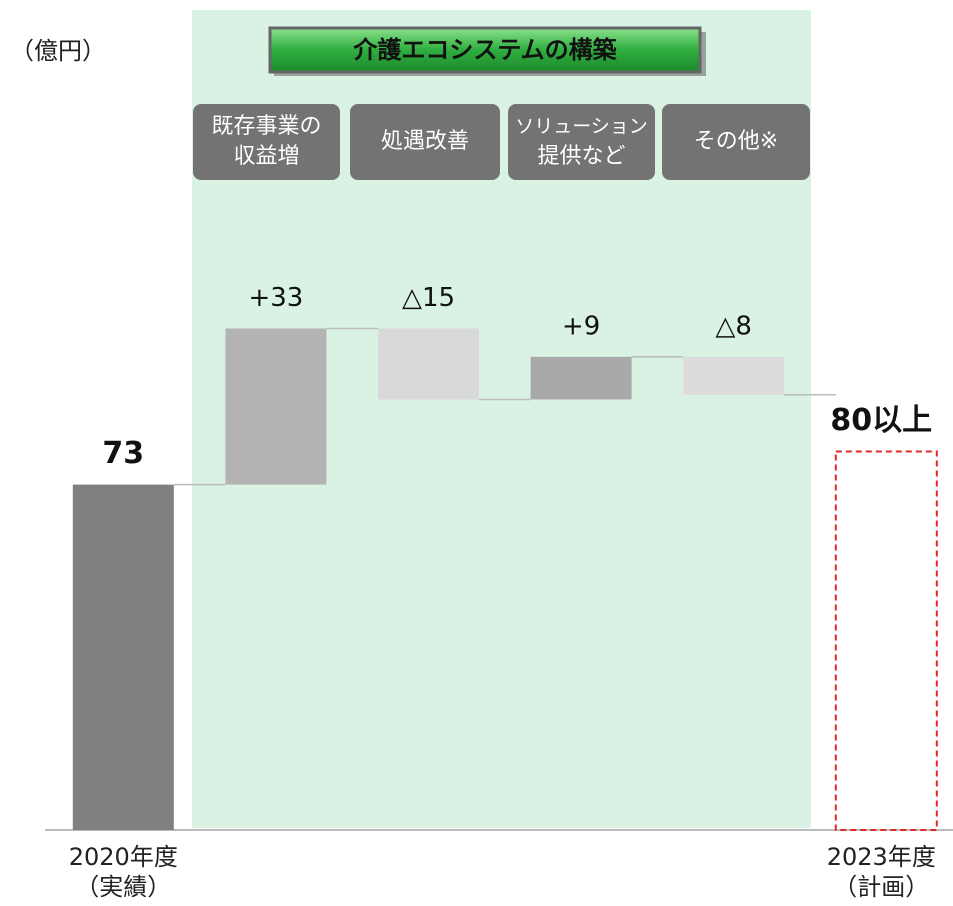 The image size is (953, 906). I want to click on data-label: 73, so click(123, 453).